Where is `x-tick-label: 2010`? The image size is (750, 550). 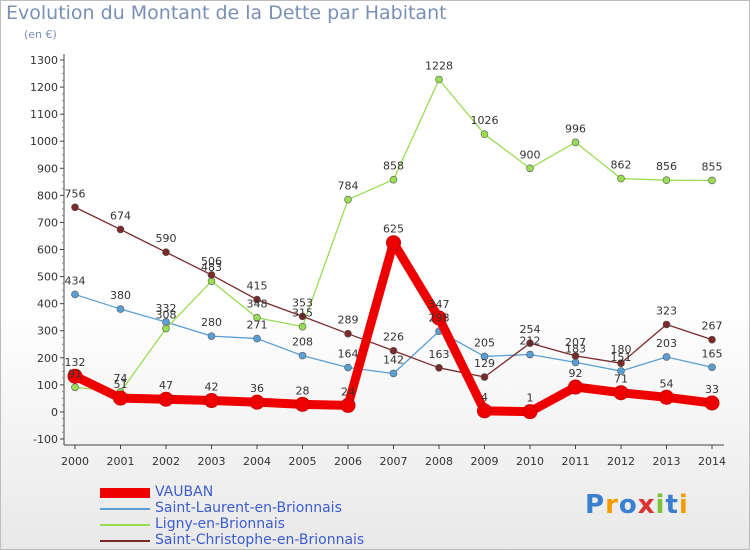
x-tick-label: 2010 is located at coordinates (530, 461).